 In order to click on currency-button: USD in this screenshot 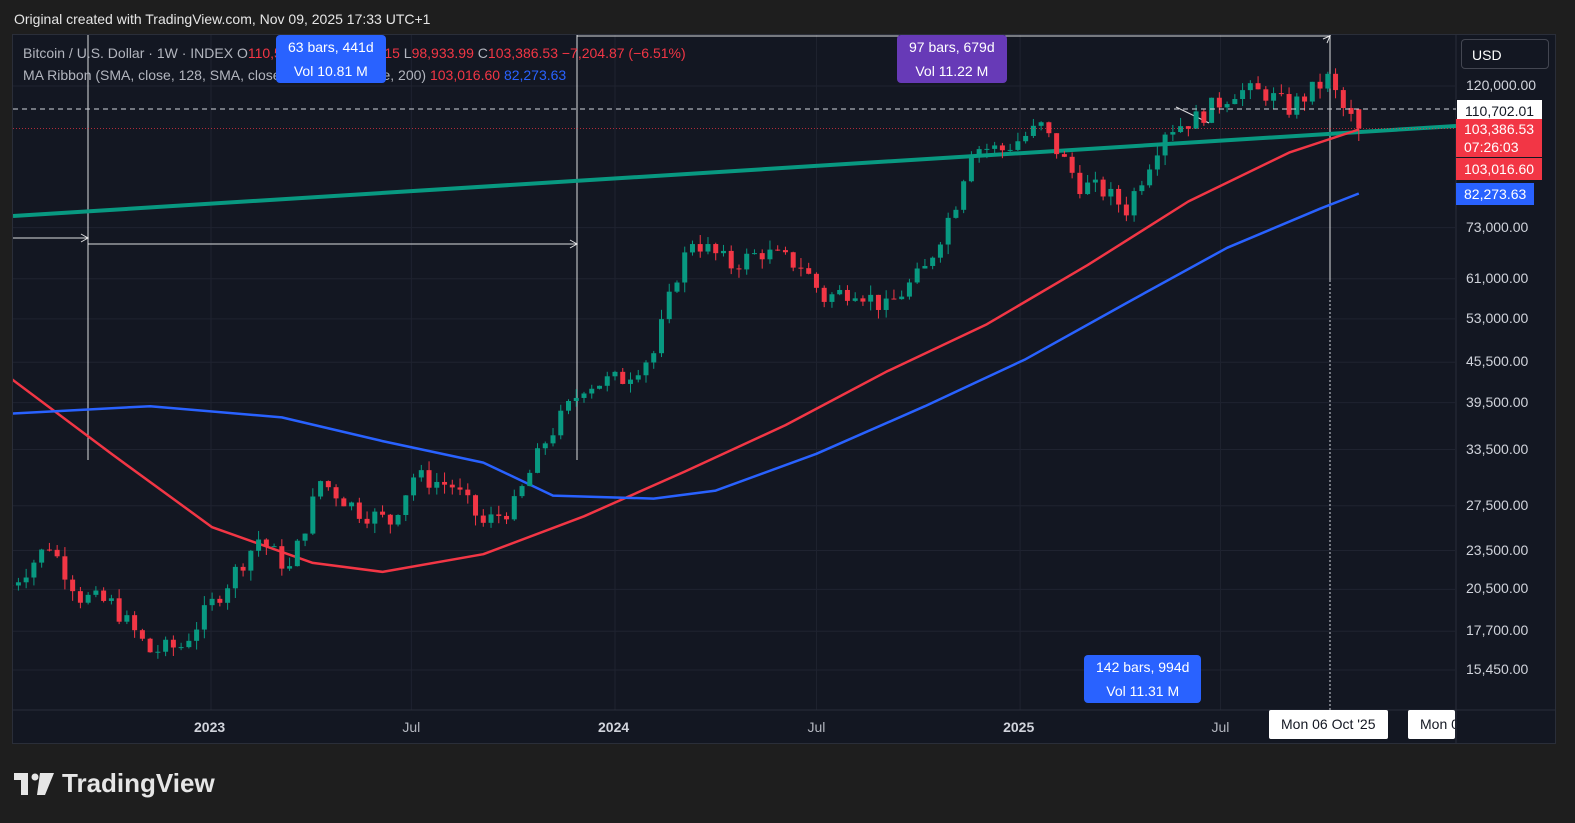, I will do `click(1505, 54)`.